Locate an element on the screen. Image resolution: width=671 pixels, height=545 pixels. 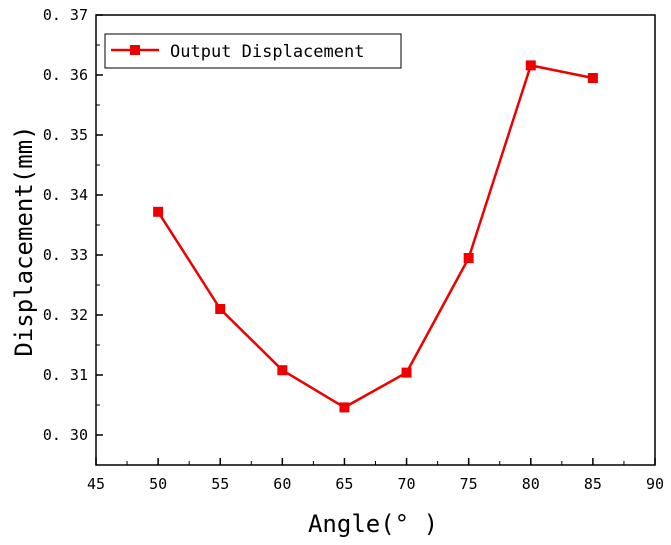
x-tick-label: 65 is located at coordinates (344, 484).